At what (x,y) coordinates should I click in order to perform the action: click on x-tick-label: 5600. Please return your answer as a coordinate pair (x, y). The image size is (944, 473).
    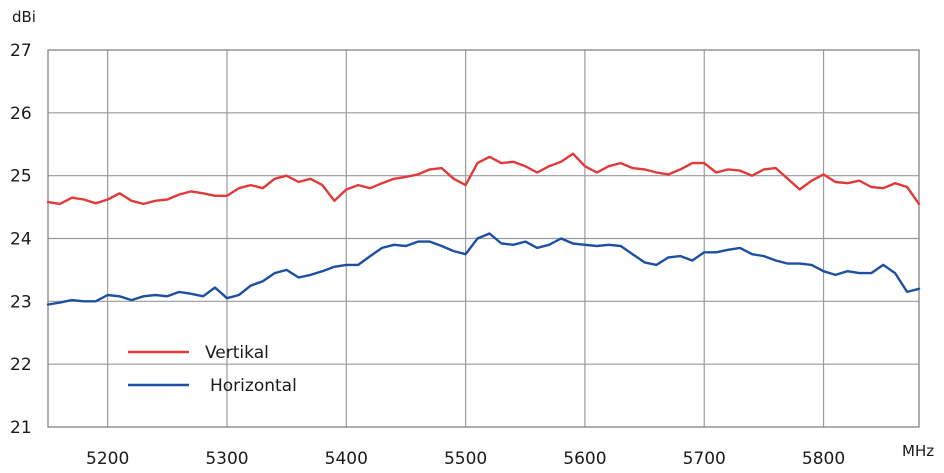
    Looking at the image, I should click on (584, 459).